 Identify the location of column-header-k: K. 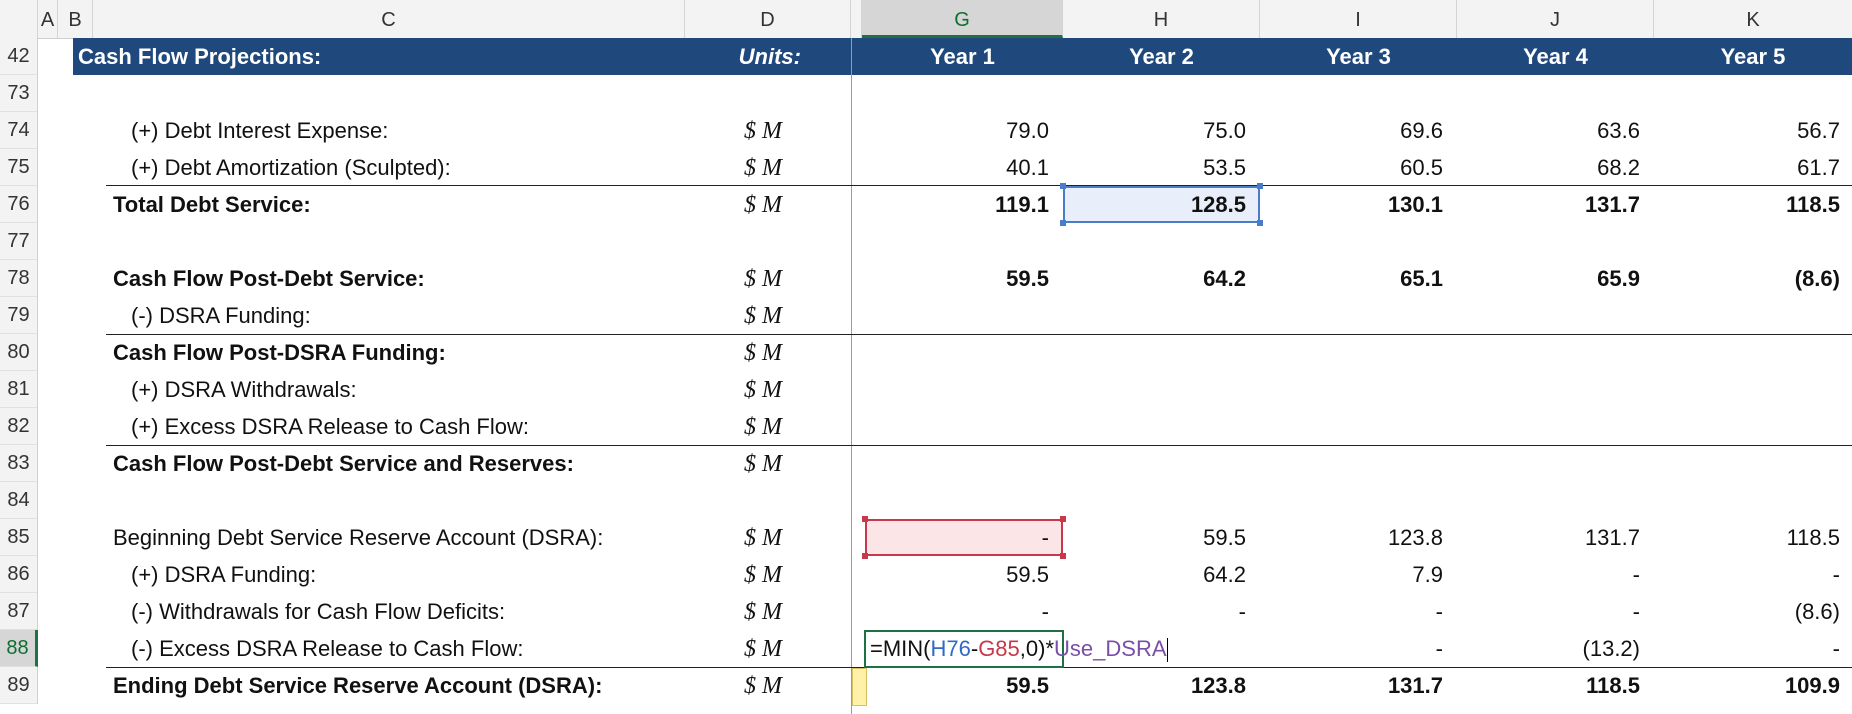
(1753, 20).